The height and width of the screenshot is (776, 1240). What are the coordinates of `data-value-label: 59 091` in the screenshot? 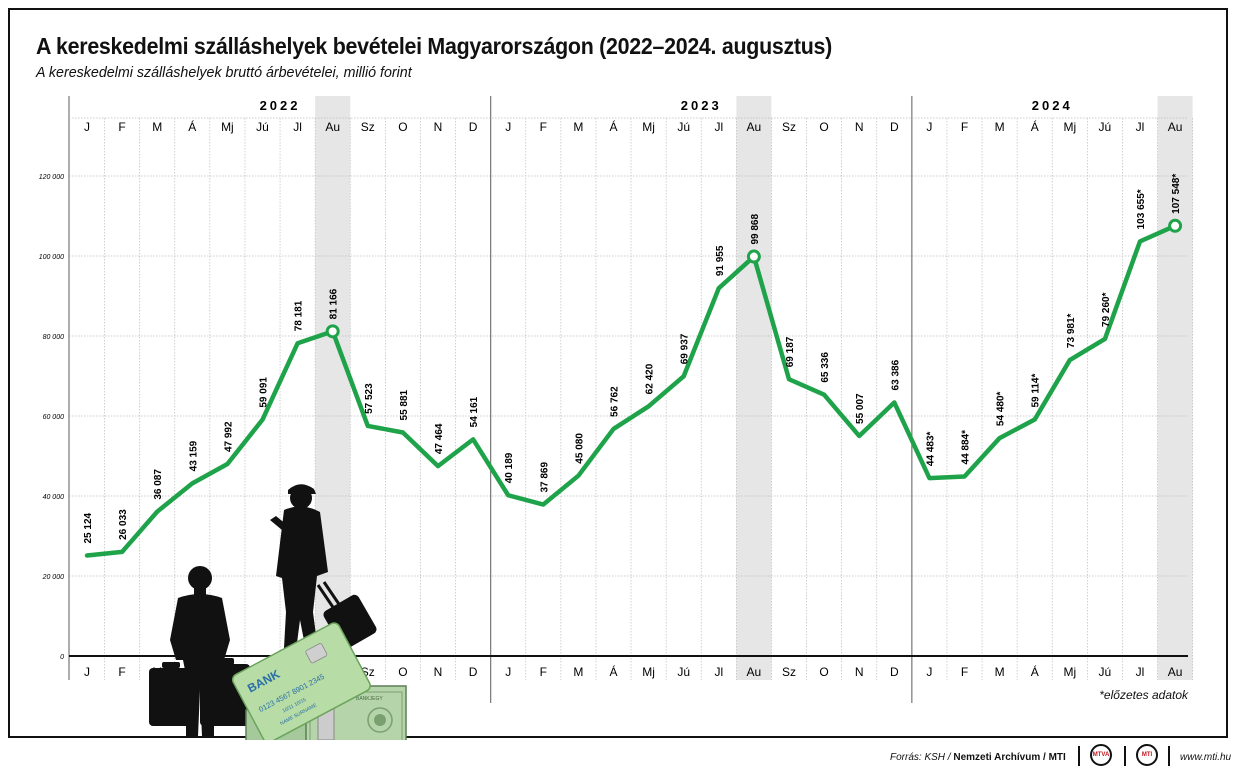 It's located at (264, 392).